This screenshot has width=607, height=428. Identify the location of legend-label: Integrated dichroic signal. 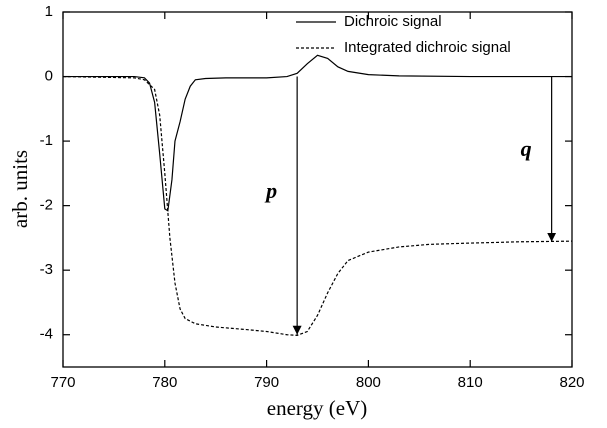
(427, 47).